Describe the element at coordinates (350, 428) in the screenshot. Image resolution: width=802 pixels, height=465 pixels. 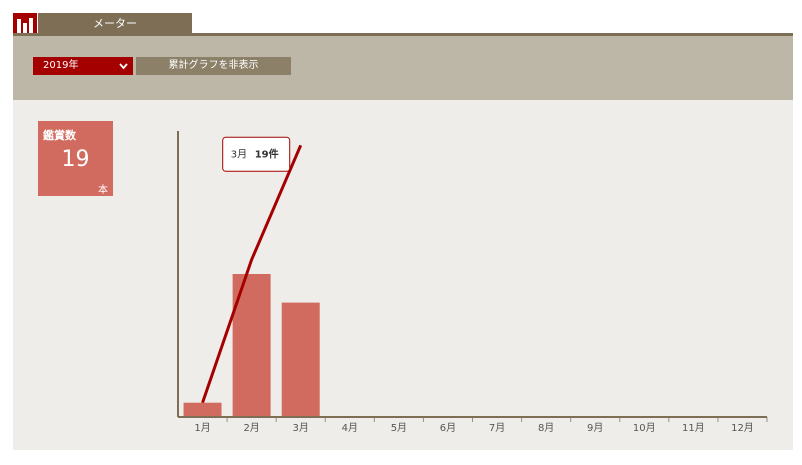
I see `x-tick-label: 4月` at that location.